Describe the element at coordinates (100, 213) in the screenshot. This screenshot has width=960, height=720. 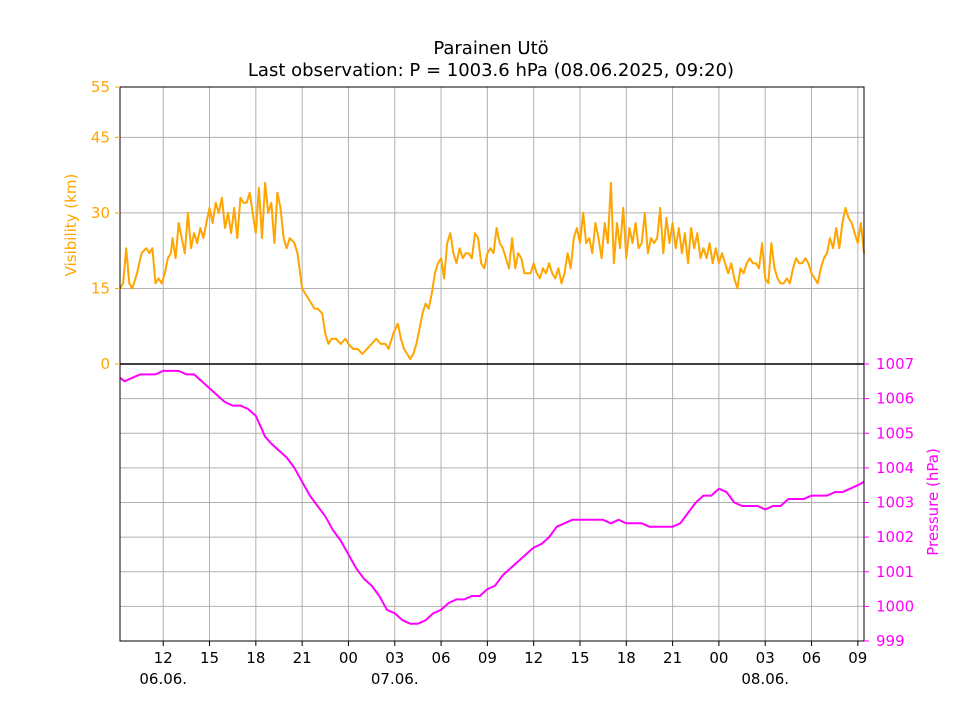
I see `visibility-tick-label: 30` at that location.